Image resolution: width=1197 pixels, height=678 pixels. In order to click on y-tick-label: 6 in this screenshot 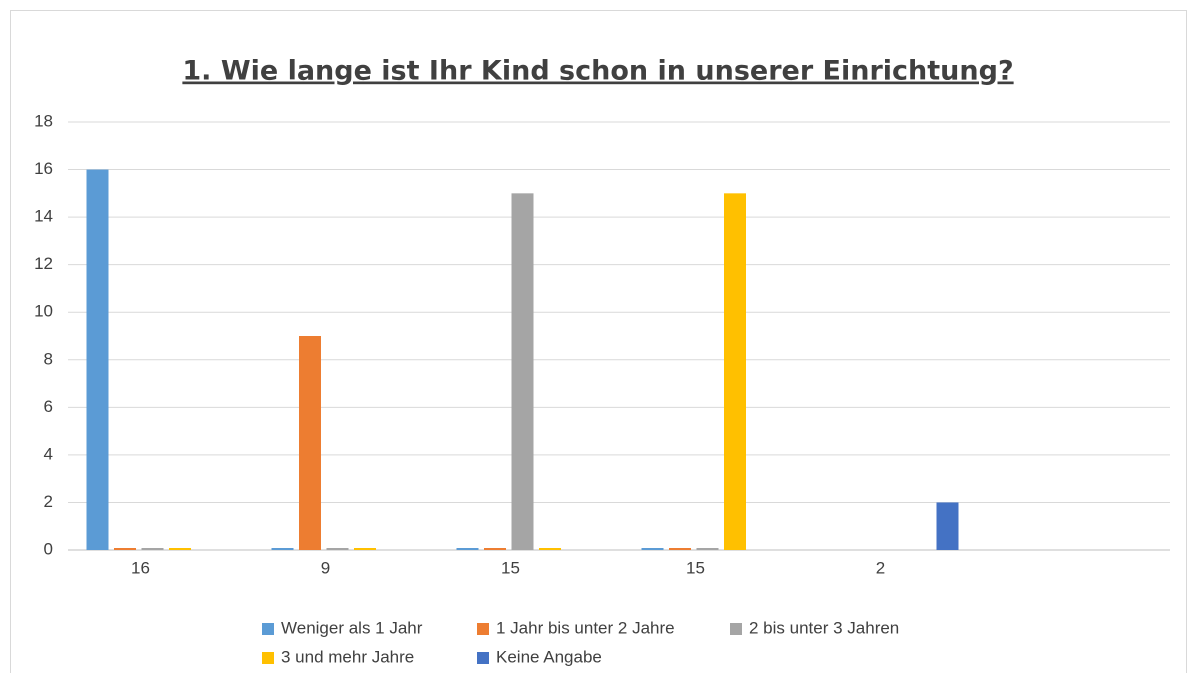, I will do `click(48, 406)`.